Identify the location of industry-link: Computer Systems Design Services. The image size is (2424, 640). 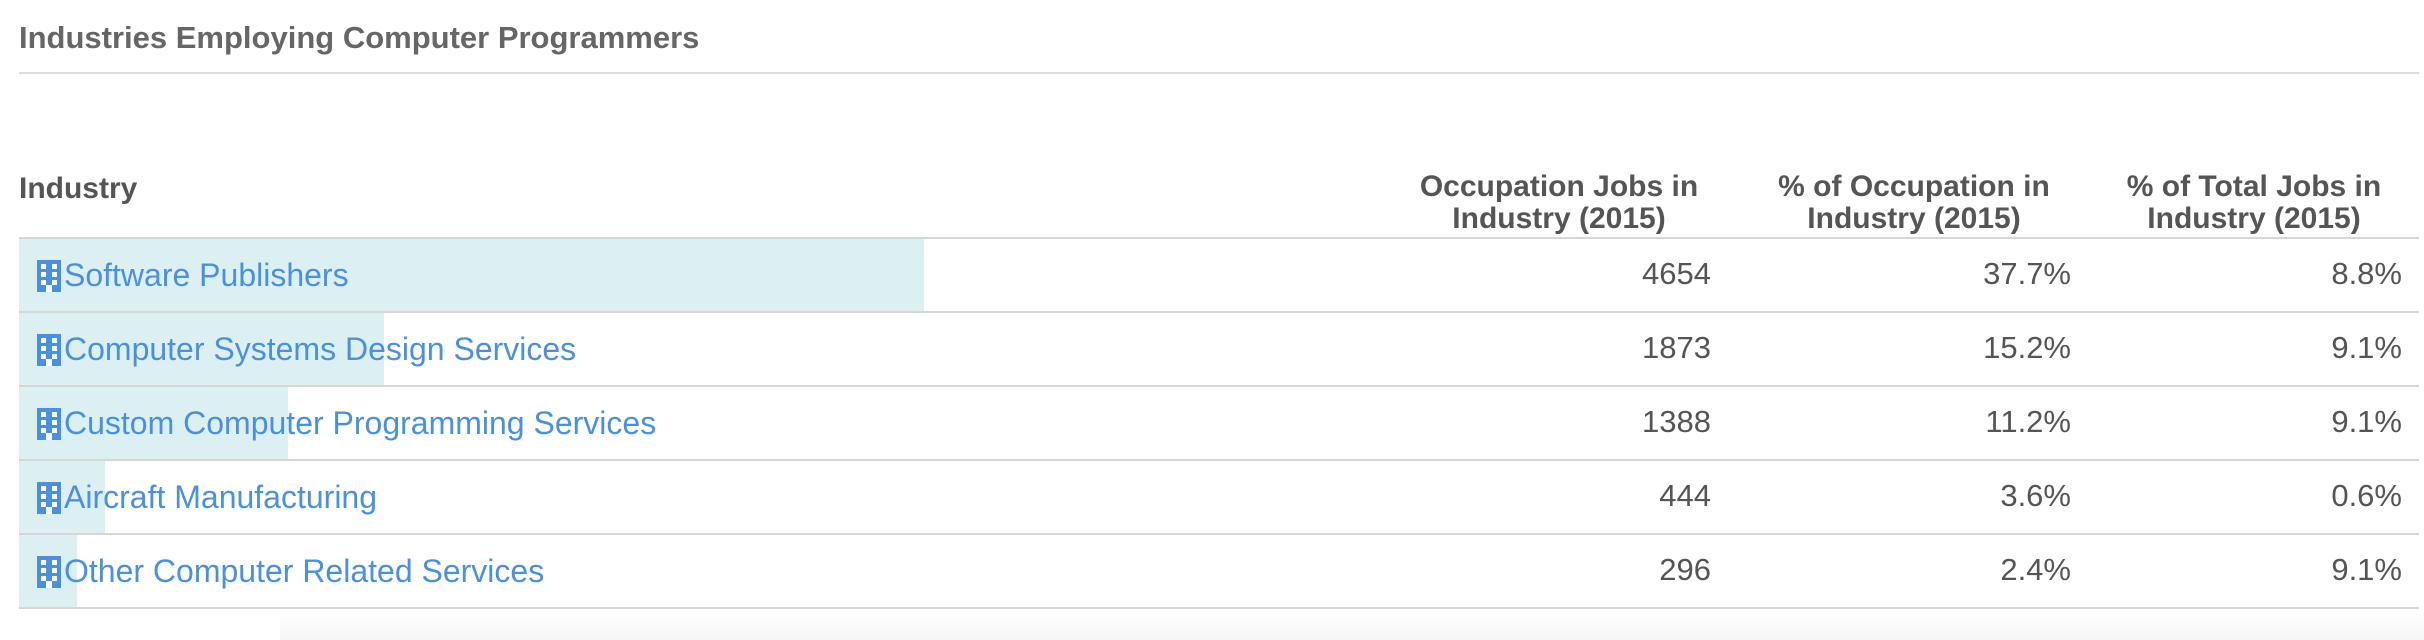
(306, 349).